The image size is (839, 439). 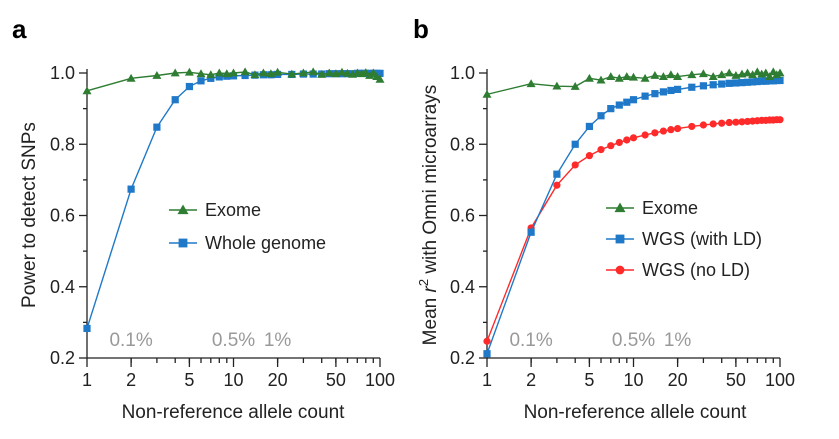 What do you see at coordinates (636, 412) in the screenshot?
I see `x-axis-label-b: Non-reference allele count` at bounding box center [636, 412].